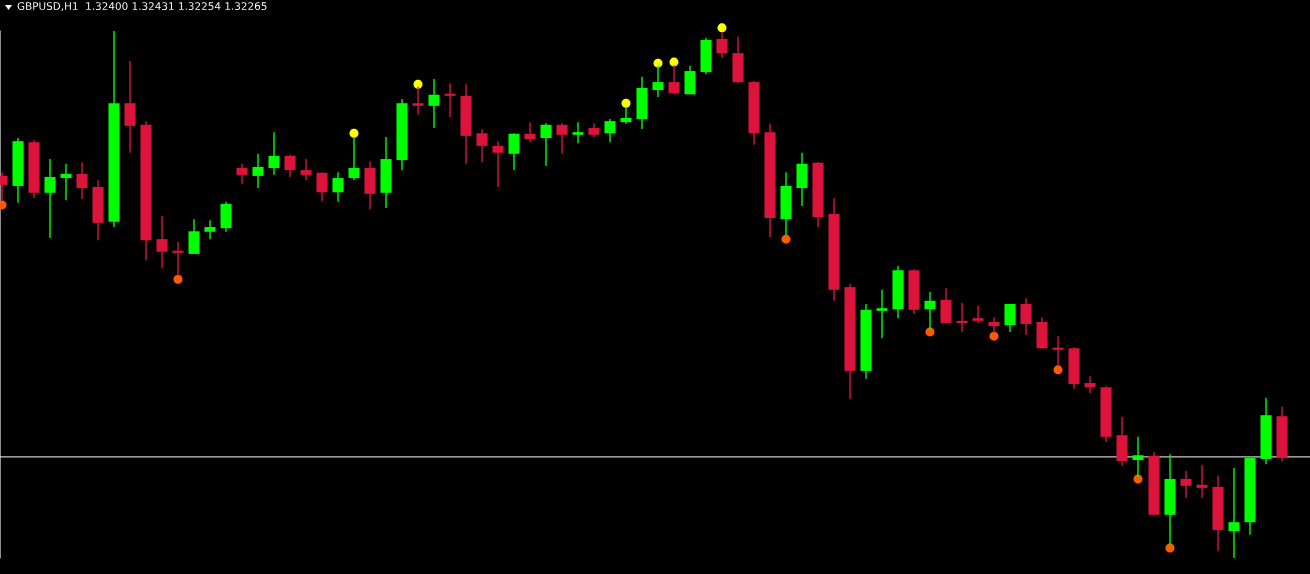 This screenshot has height=574, width=1310. I want to click on chart-title: GBPUSD,H1 1.32400 1.32431 1.32254 1.32265, so click(142, 7).